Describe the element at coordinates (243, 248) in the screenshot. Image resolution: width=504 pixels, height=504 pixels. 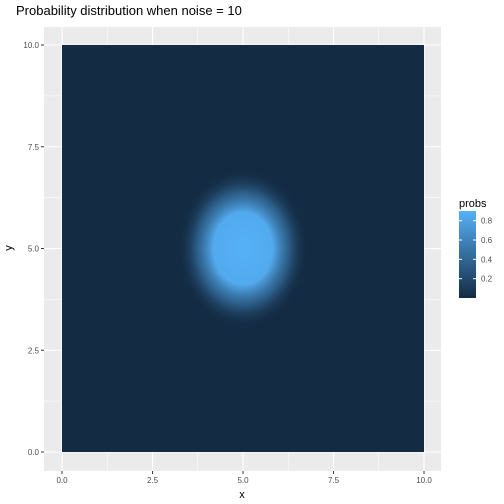
I see `heatmap-peak` at that location.